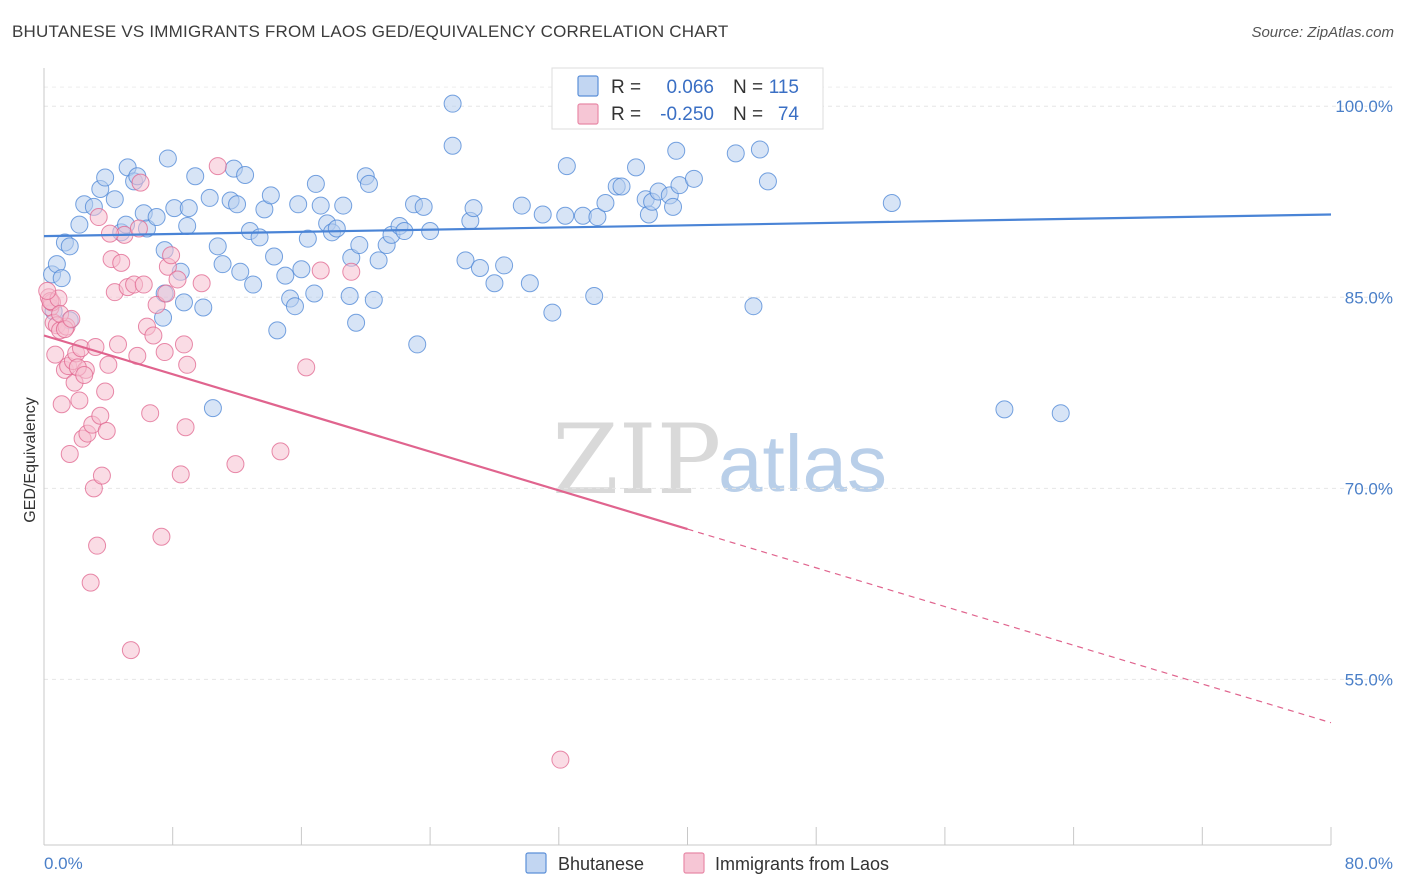 This screenshot has height=892, width=1406. Describe the element at coordinates (63, 863) in the screenshot. I see `x-tick-label-min: 0.0%` at that location.